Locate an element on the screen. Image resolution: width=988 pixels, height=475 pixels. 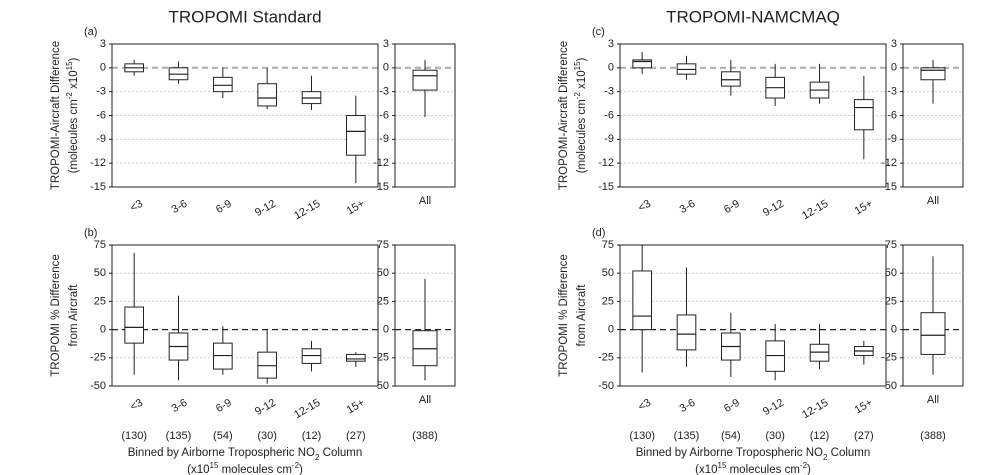
panel-label: (a) is located at coordinates (90, 32).